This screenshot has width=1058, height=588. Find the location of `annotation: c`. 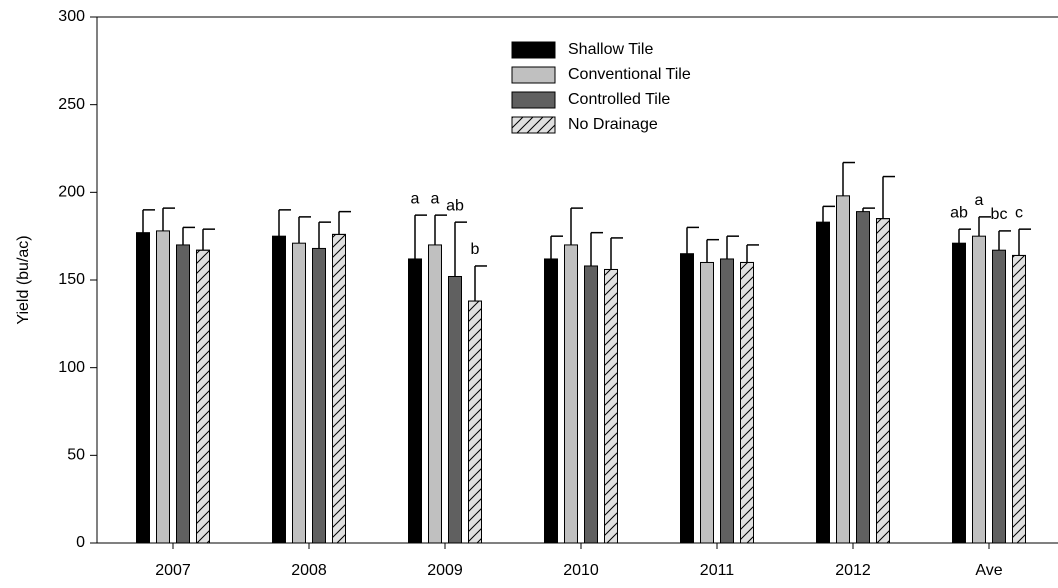

annotation: c is located at coordinates (1019, 212).